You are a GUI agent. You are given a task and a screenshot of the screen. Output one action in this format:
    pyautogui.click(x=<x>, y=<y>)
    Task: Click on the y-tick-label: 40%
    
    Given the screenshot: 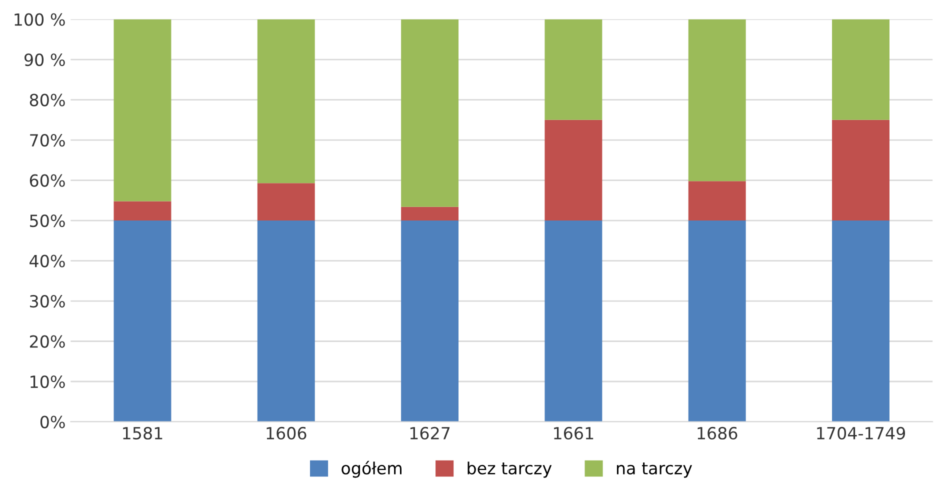 What is the action you would take?
    pyautogui.click(x=47, y=261)
    